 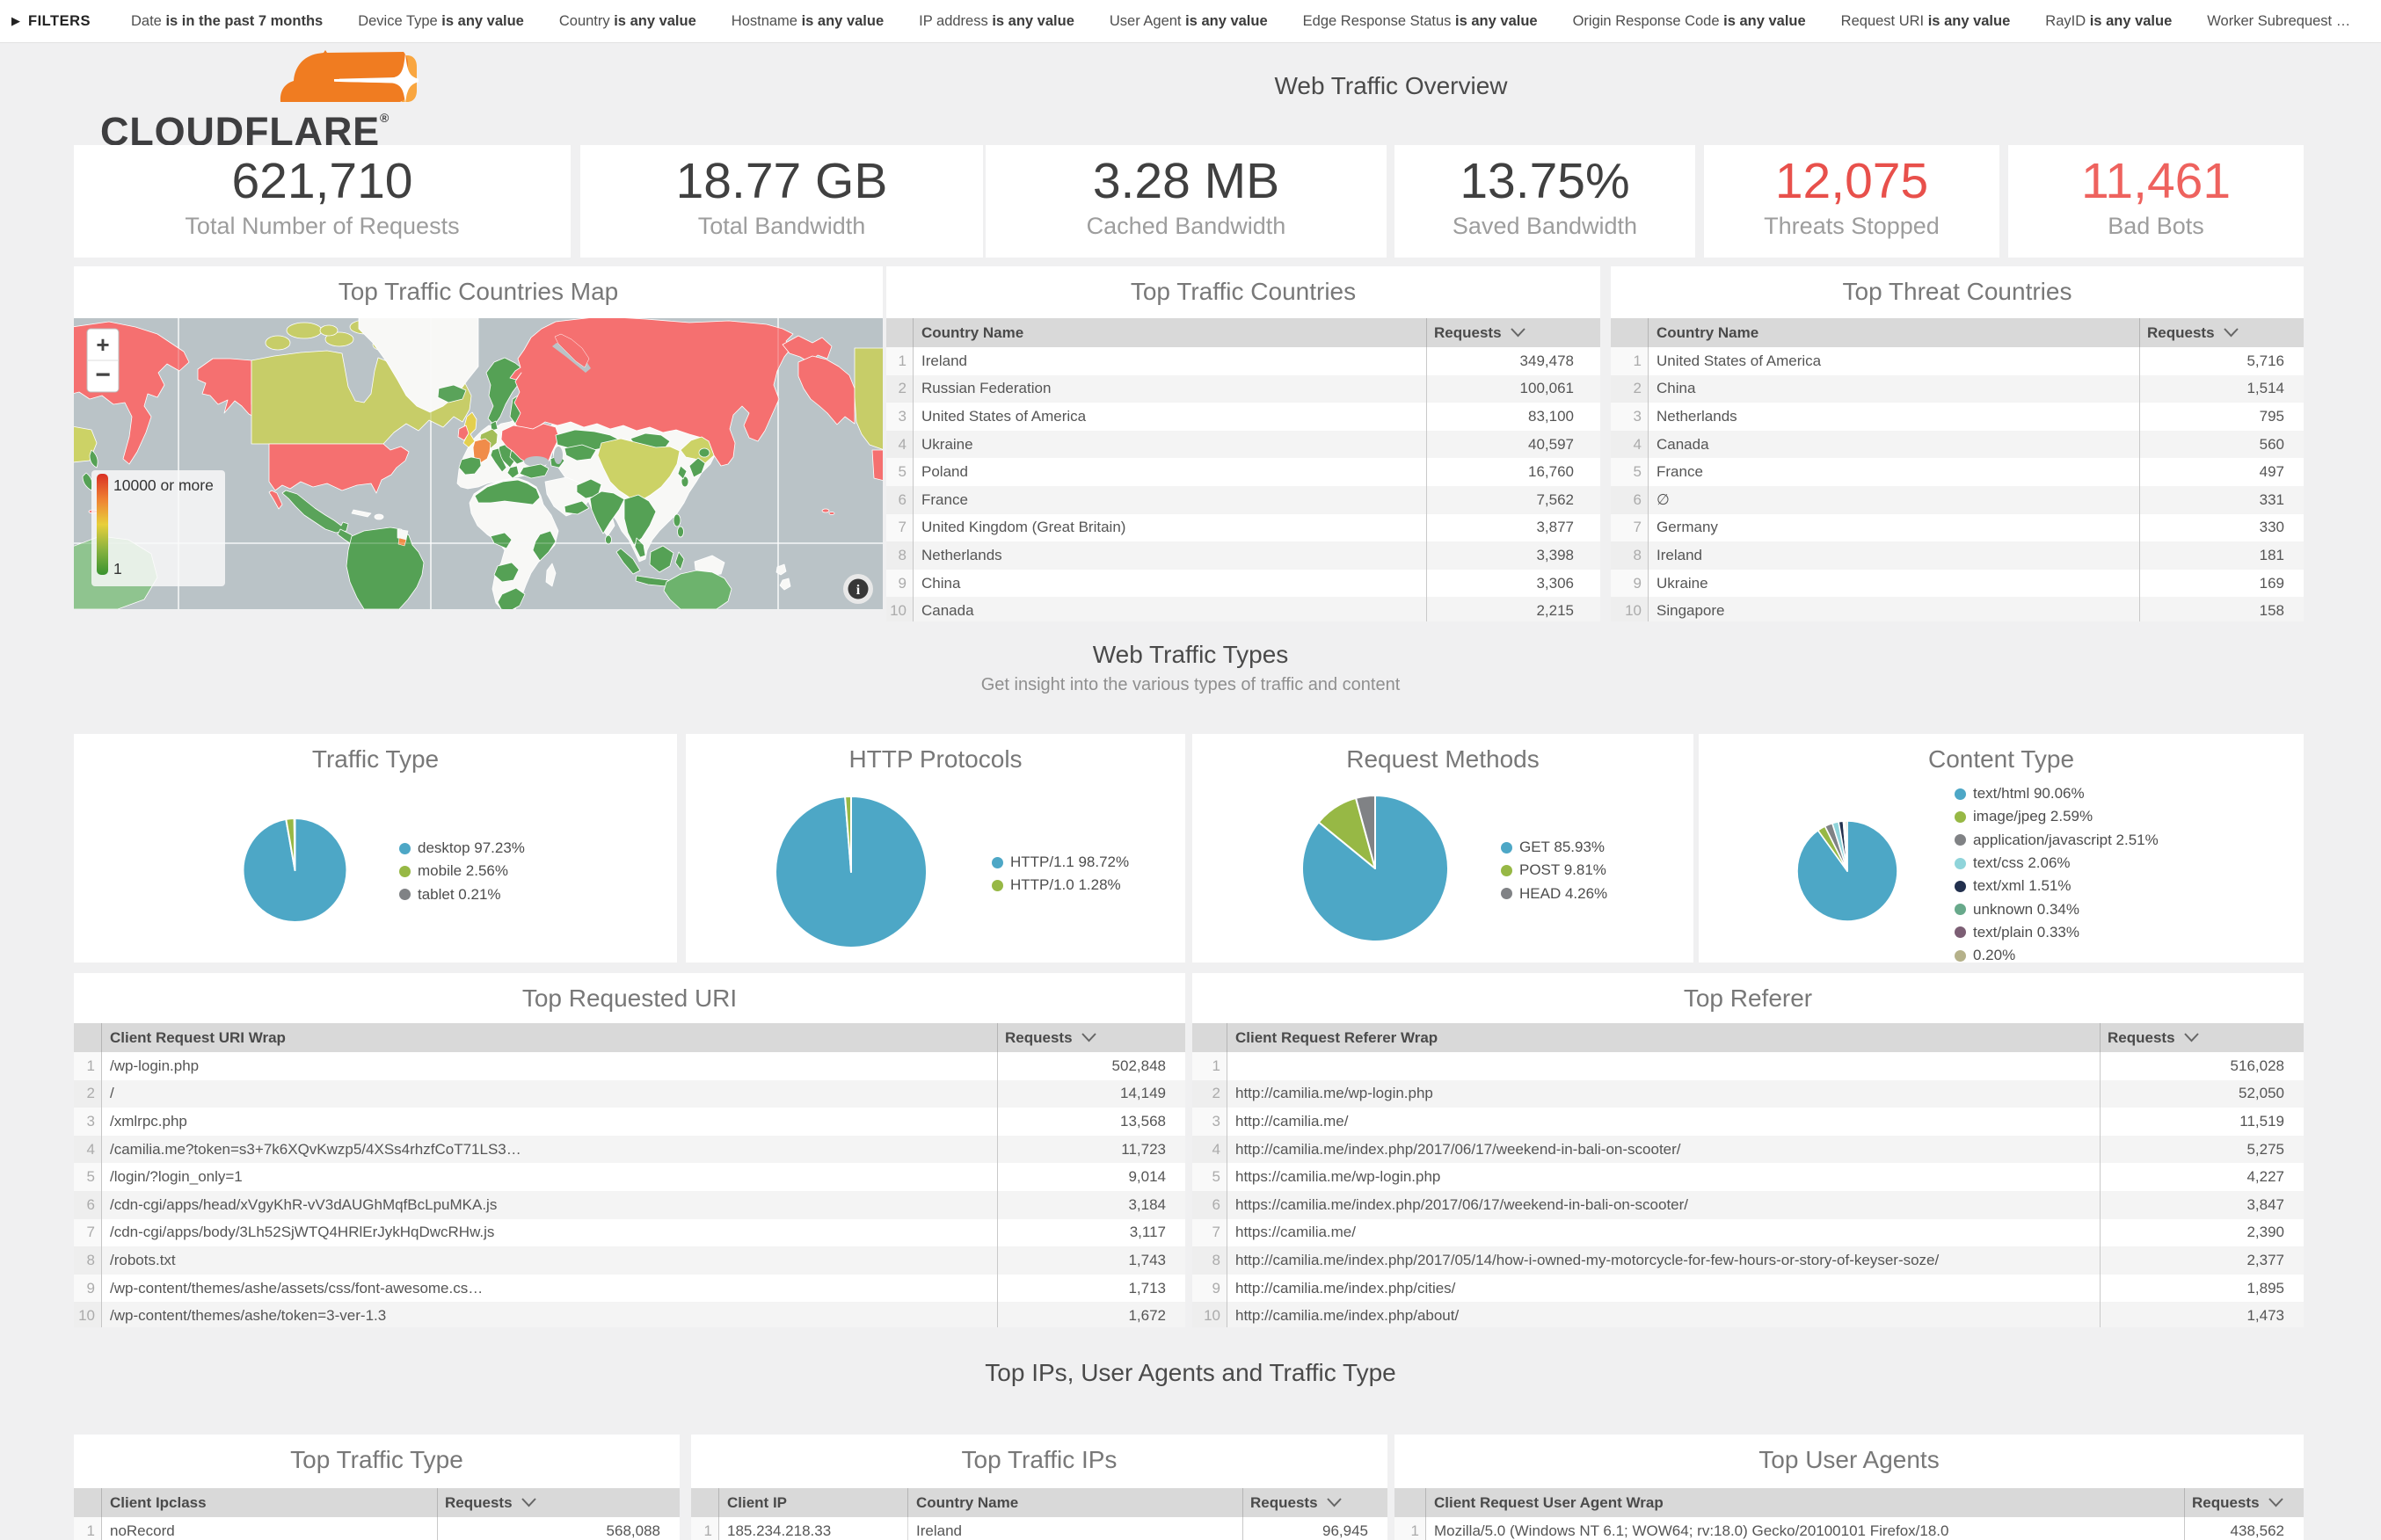 What do you see at coordinates (858, 590) in the screenshot?
I see `svg-text: i` at bounding box center [858, 590].